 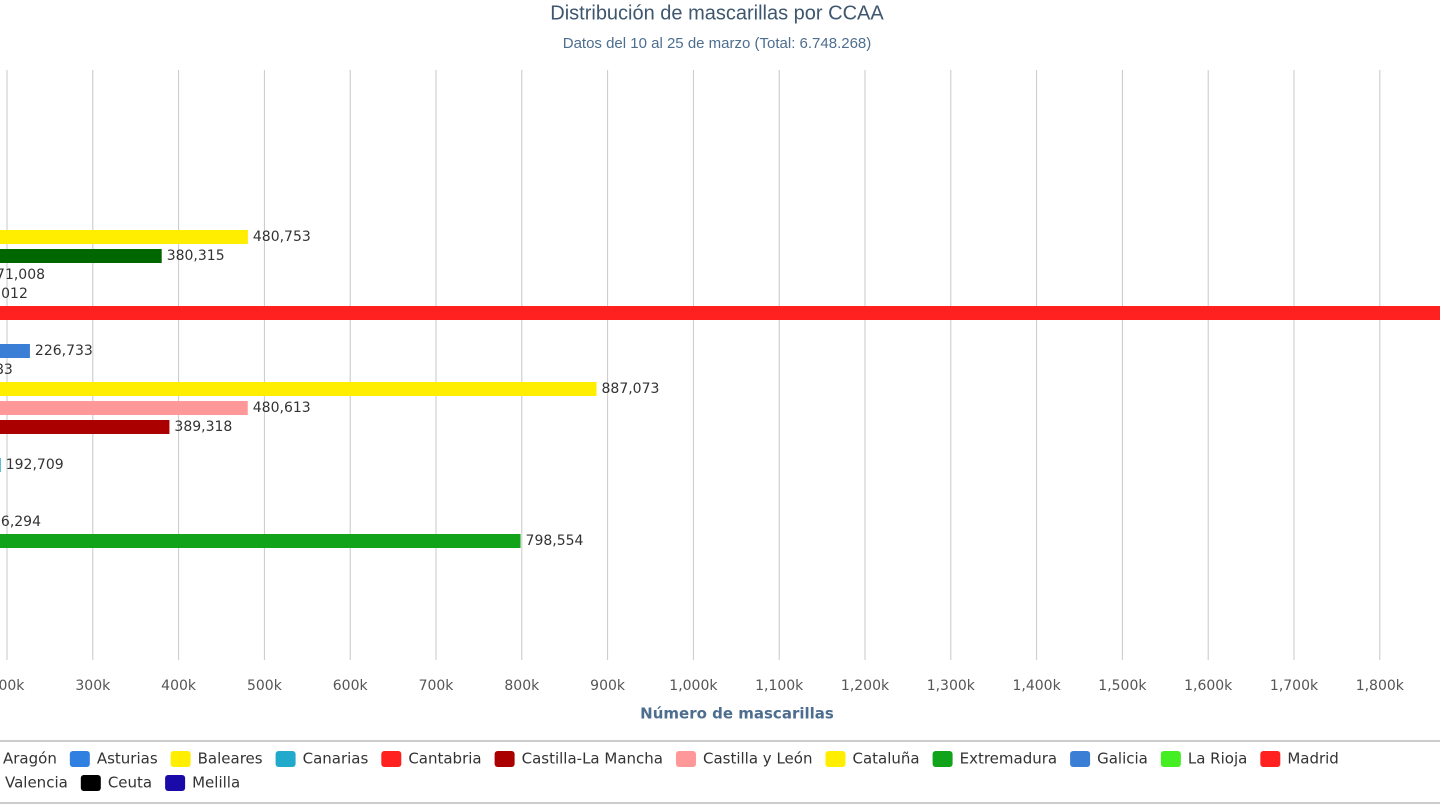 What do you see at coordinates (282, 408) in the screenshot?
I see `data-label: 480,613` at bounding box center [282, 408].